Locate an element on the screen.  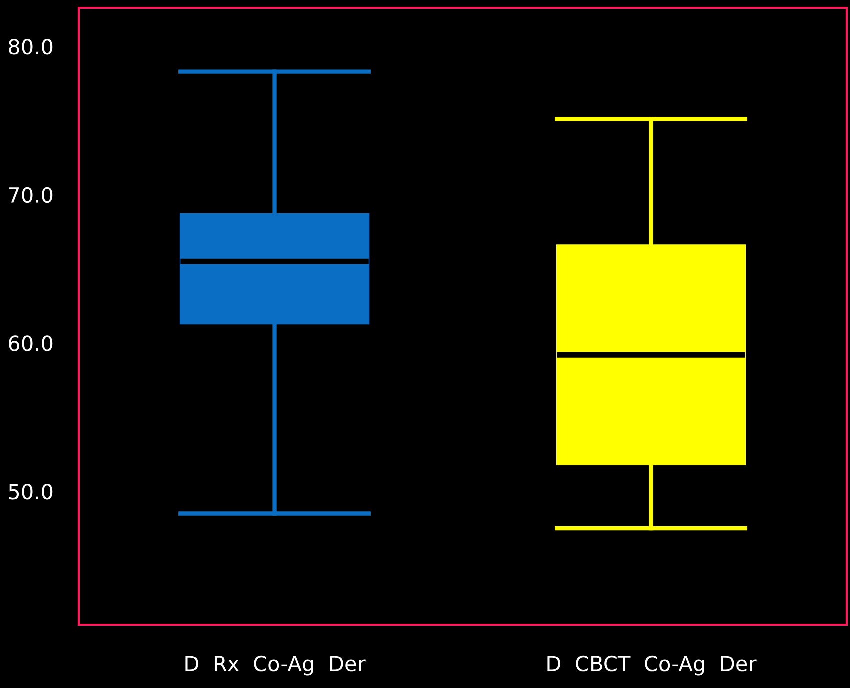
y-tick-label: 50.0 is located at coordinates (31, 492).